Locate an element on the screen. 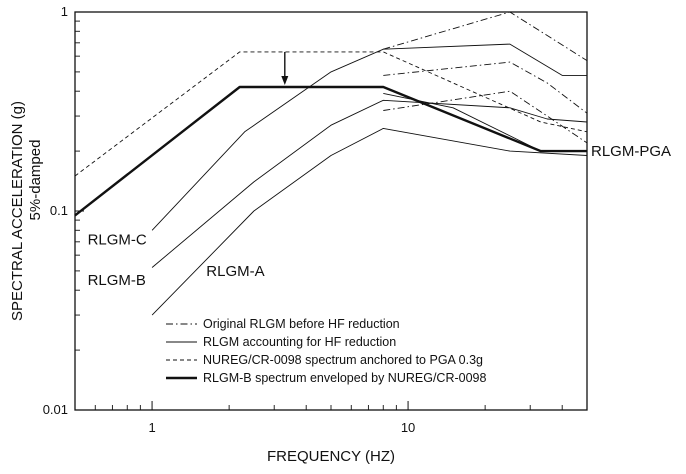 This screenshot has width=686, height=474. y-tick-label: 0.1 is located at coordinates (59, 210).